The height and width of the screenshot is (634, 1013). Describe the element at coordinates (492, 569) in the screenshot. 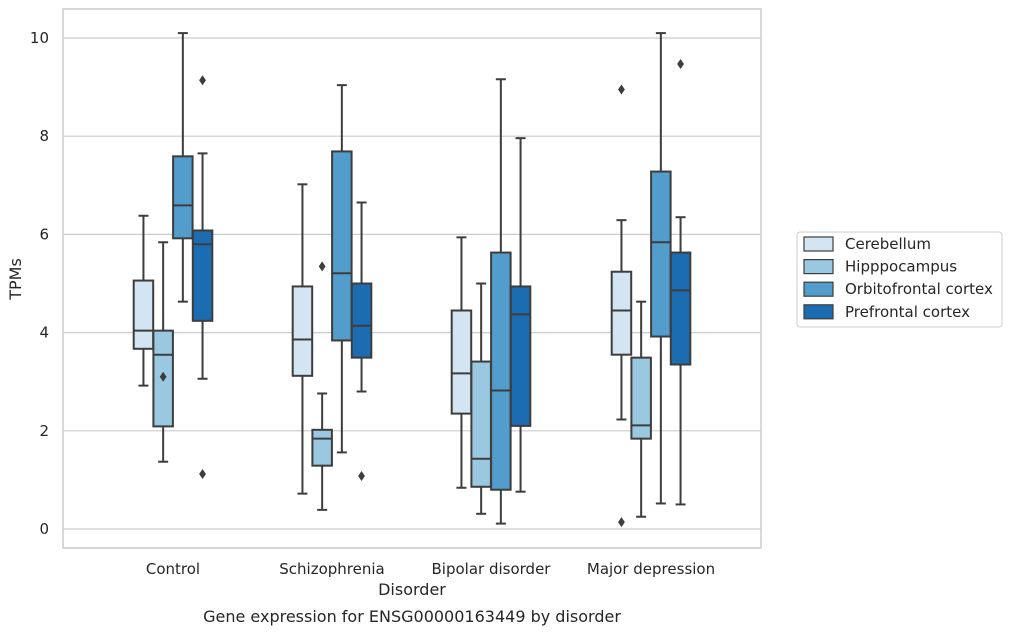

I see `x-tick-label: Bipolar disorder` at that location.